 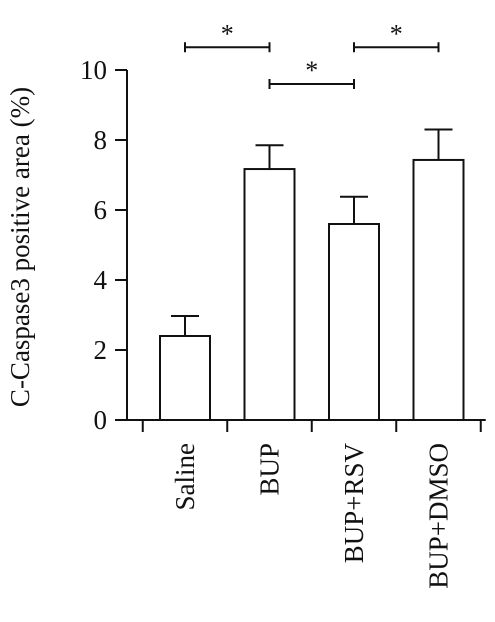 I want to click on x-tick-labels: Saline BUP BUP+RSV BUP+DMSO, so click(x=312, y=516).